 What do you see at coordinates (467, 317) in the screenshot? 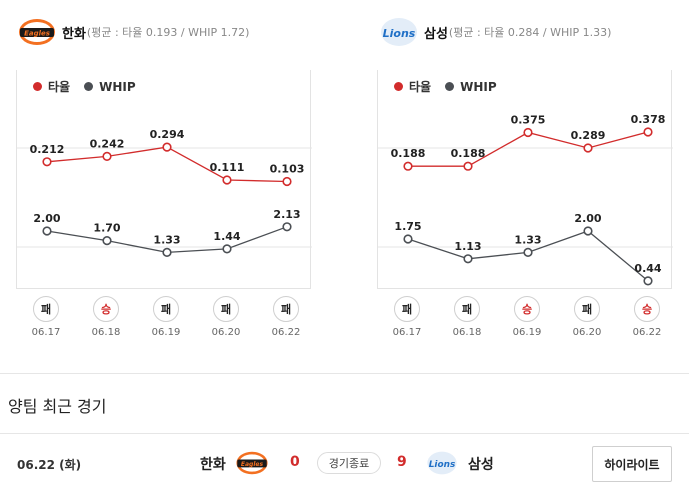
I see `game-result-item: 패 06.18` at bounding box center [467, 317].